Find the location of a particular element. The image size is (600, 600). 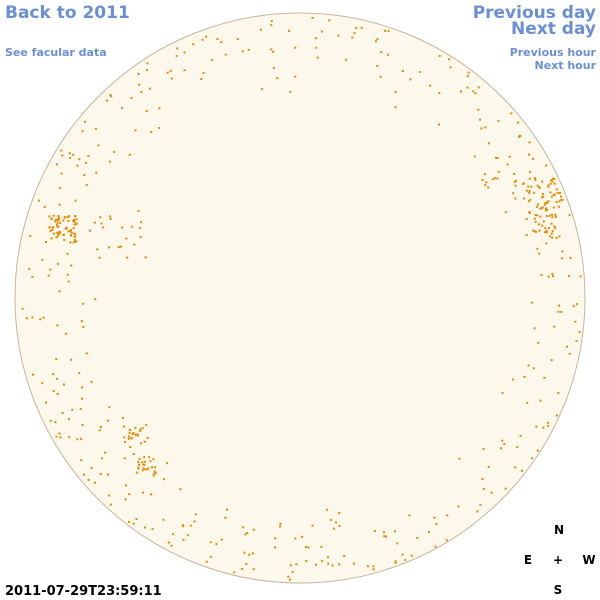

back-link: Back to 2011 is located at coordinates (67, 13).